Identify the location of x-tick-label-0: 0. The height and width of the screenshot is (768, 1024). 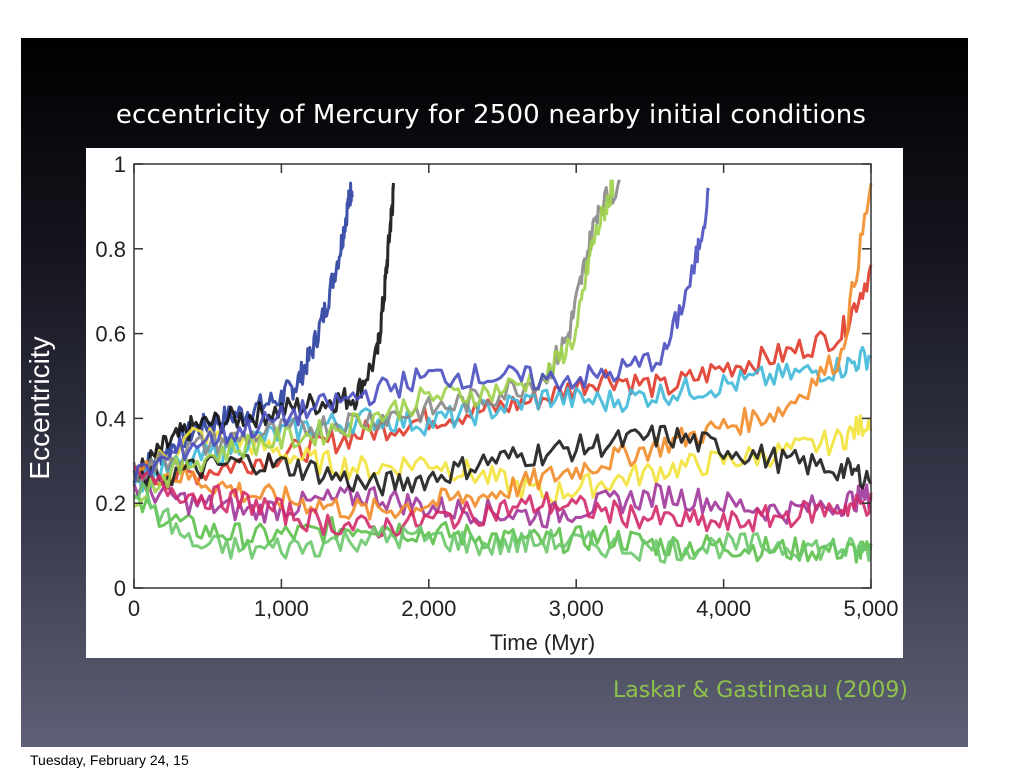
(134, 608).